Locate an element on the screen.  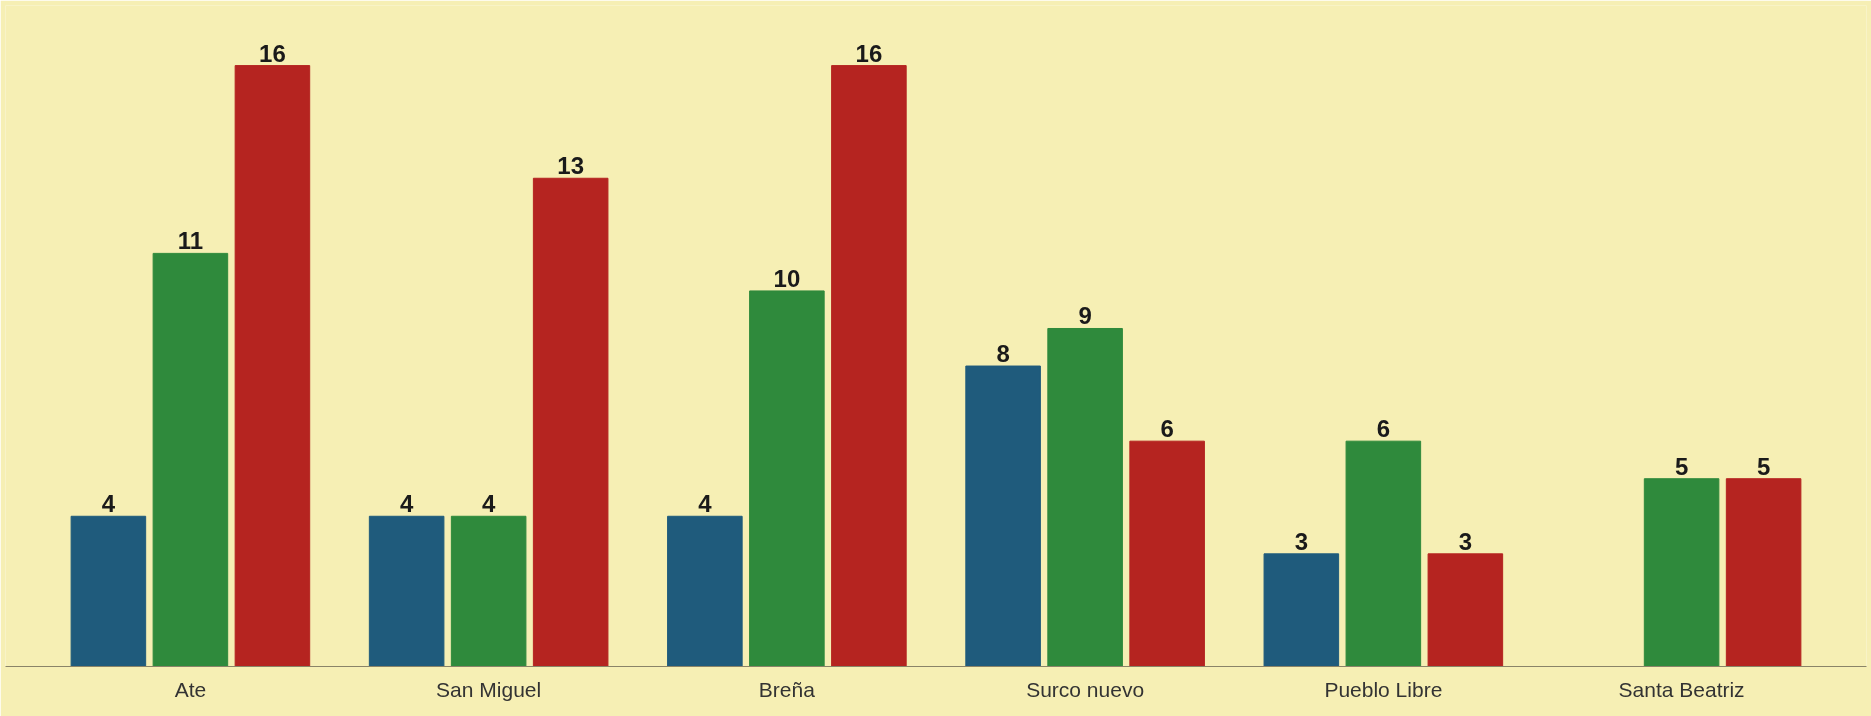
data-label: 11 is located at coordinates (190, 241).